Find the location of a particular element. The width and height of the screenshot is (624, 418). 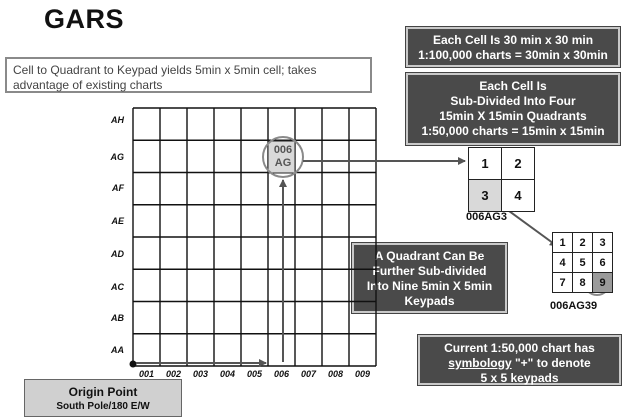

quadrant-info-line: 1:50,000 charts = 15min x 15min is located at coordinates (513, 131).